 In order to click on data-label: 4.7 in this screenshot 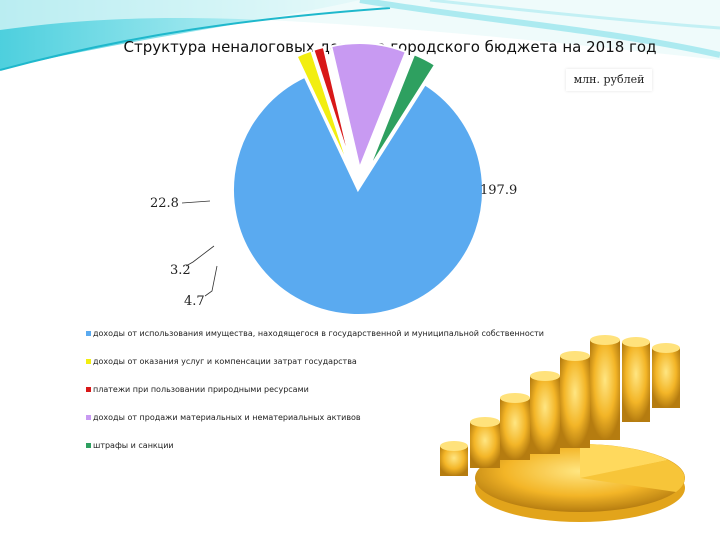, I will do `click(194, 301)`.